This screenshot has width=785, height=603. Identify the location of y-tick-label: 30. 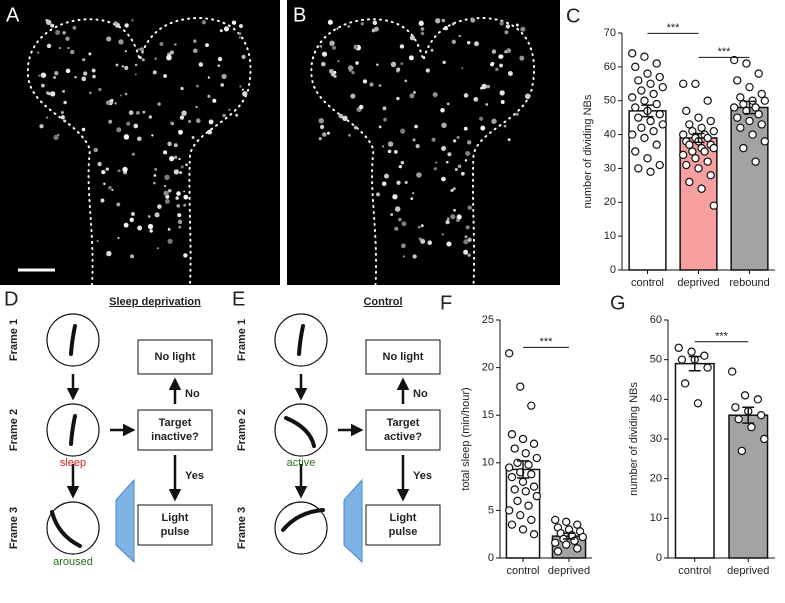
(656, 439).